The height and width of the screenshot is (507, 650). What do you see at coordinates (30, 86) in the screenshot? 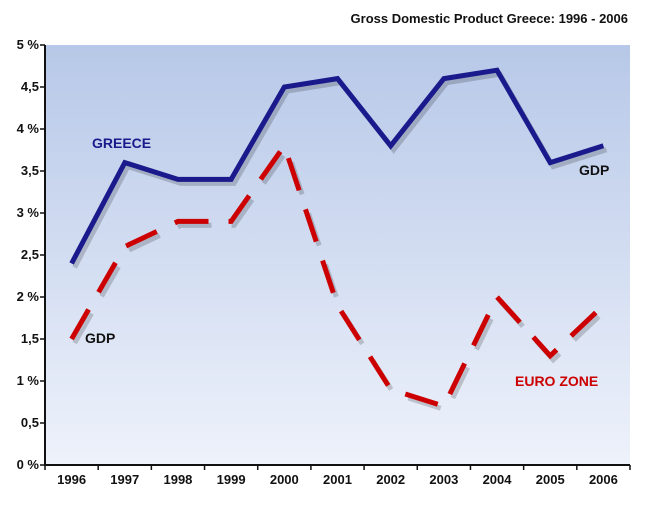
I see `y-tick-label: 4,5` at bounding box center [30, 86].